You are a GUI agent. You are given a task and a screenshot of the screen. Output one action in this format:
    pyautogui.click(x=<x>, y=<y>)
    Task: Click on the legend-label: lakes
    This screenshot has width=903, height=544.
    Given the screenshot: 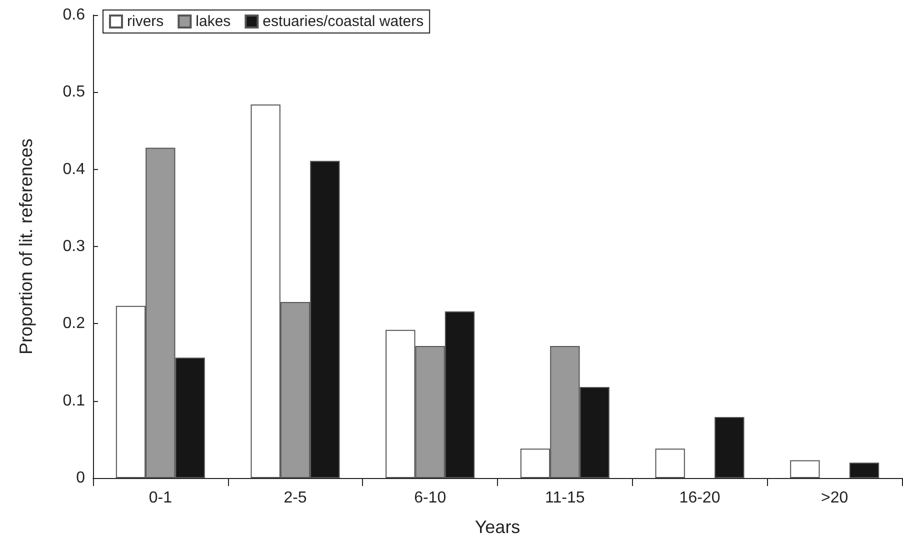 What is the action you would take?
    pyautogui.click(x=213, y=21)
    